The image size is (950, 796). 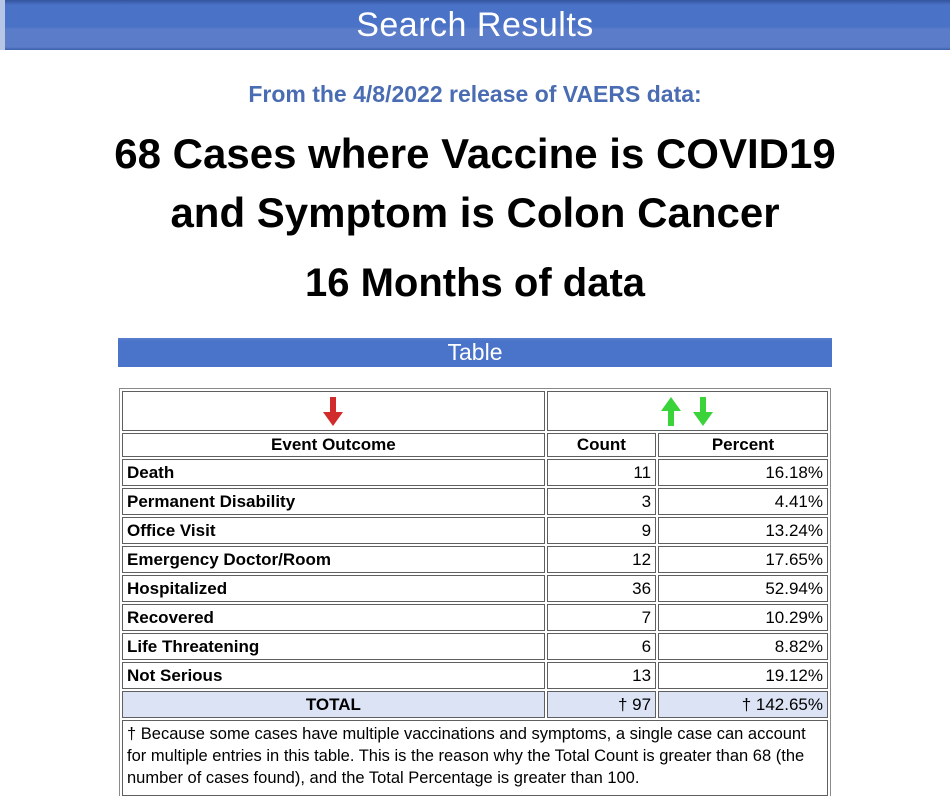 What do you see at coordinates (743, 472) in the screenshot?
I see `percent-value: 16.18%` at bounding box center [743, 472].